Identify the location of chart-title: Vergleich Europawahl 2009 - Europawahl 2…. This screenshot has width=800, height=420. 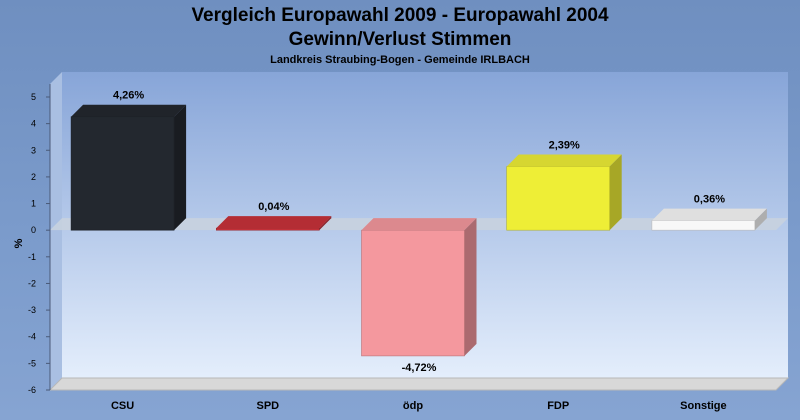
(400, 28).